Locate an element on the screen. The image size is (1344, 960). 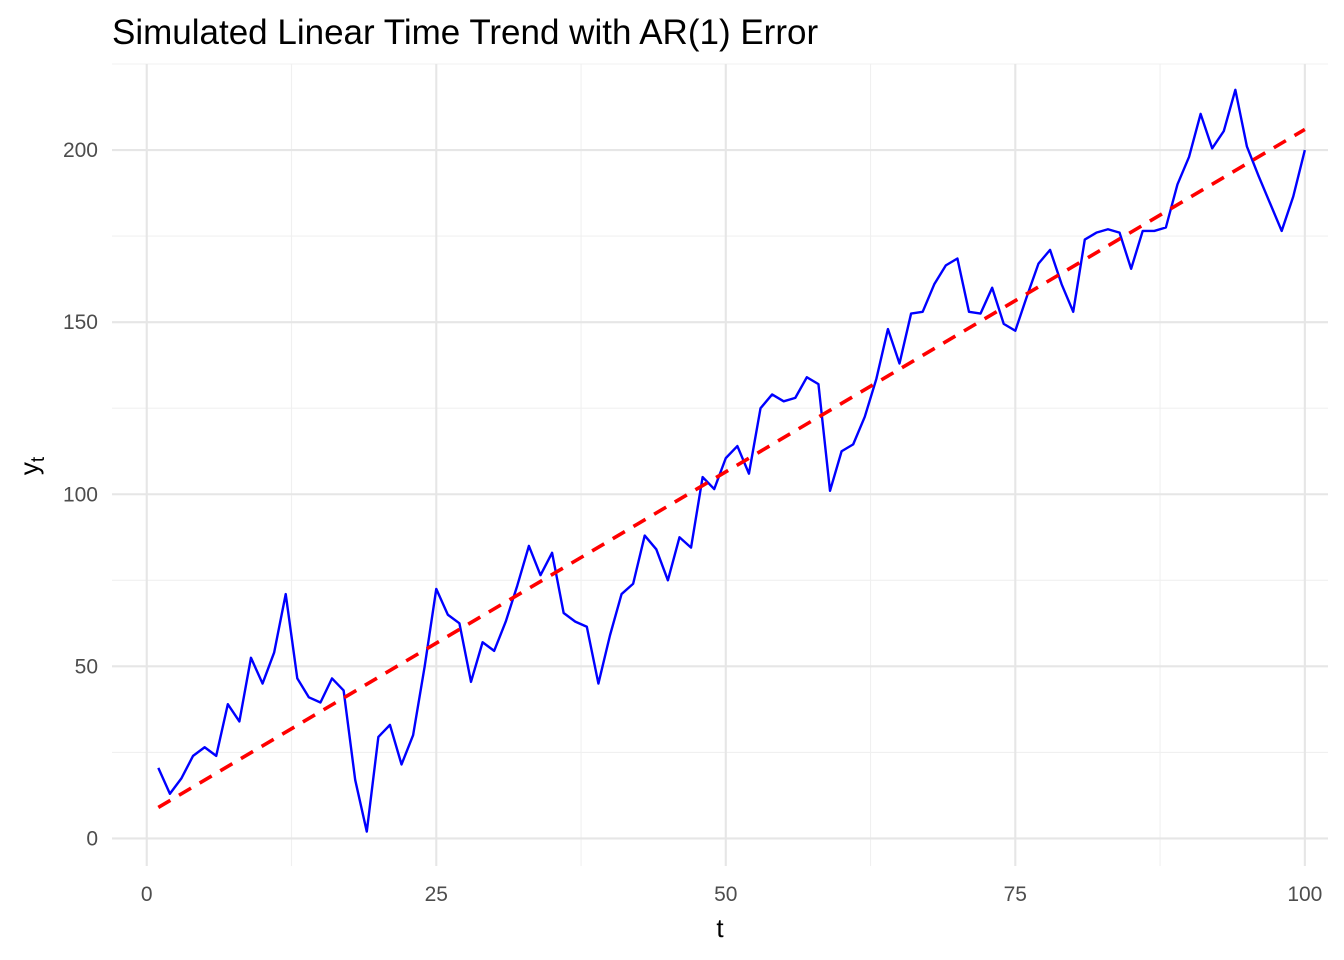
x-tick-label: 0 is located at coordinates (147, 894).